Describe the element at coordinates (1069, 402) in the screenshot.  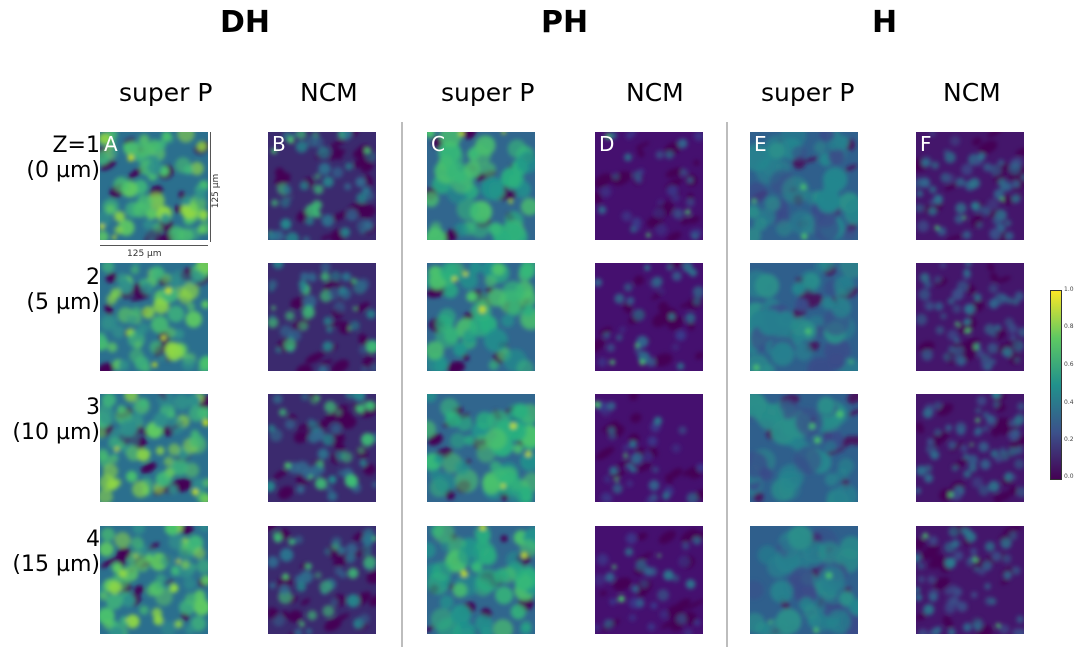
I see `colorbar-tick: 0.4` at that location.